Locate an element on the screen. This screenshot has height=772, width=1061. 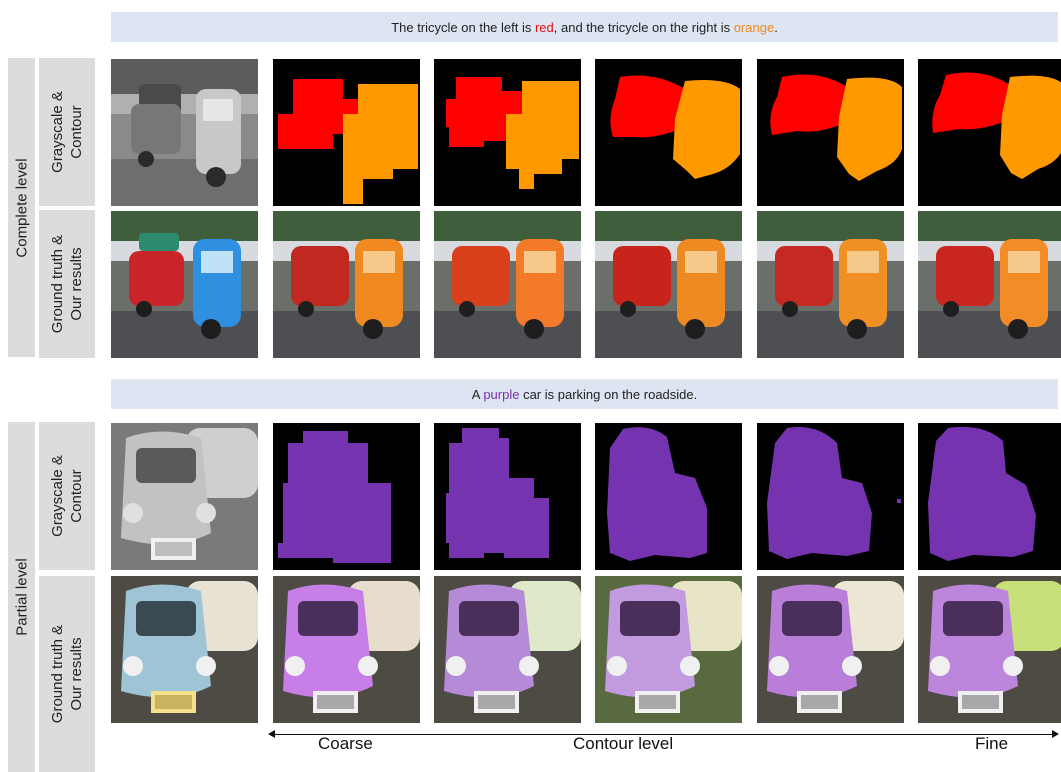
caption-bottom-purple-word: purple is located at coordinates (501, 394).